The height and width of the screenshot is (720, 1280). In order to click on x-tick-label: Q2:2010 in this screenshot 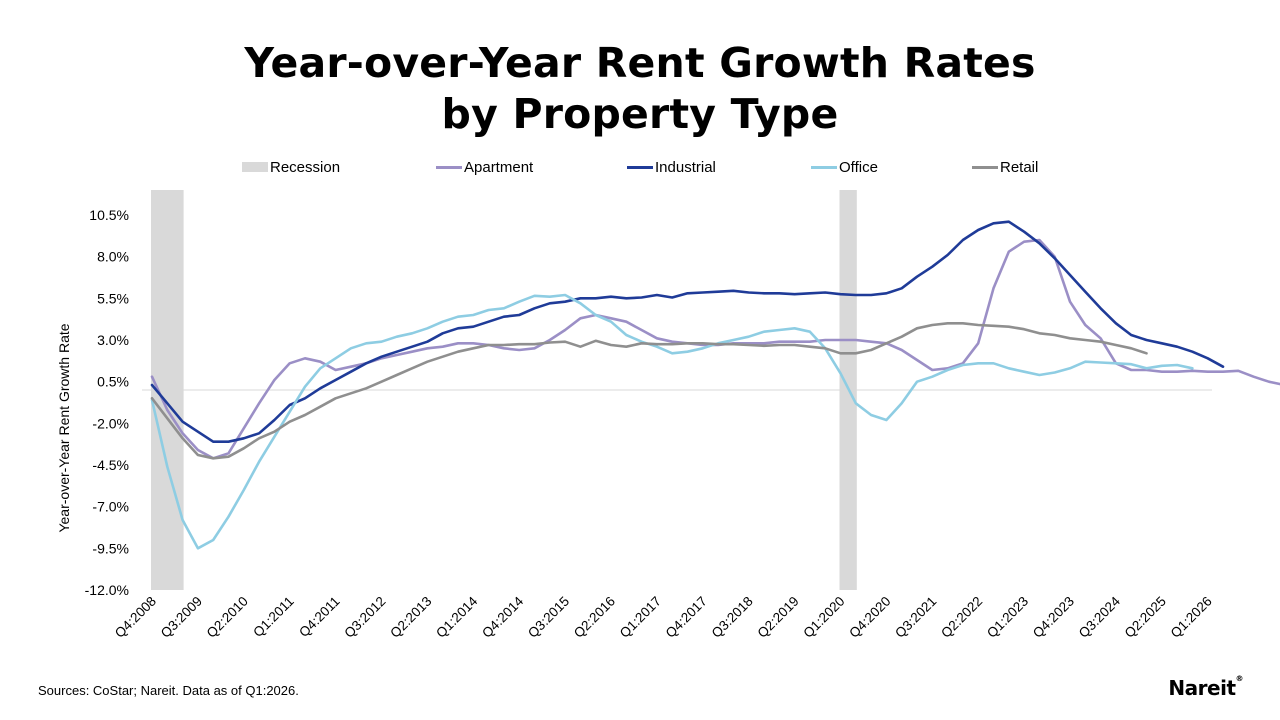, I will do `click(227, 617)`.